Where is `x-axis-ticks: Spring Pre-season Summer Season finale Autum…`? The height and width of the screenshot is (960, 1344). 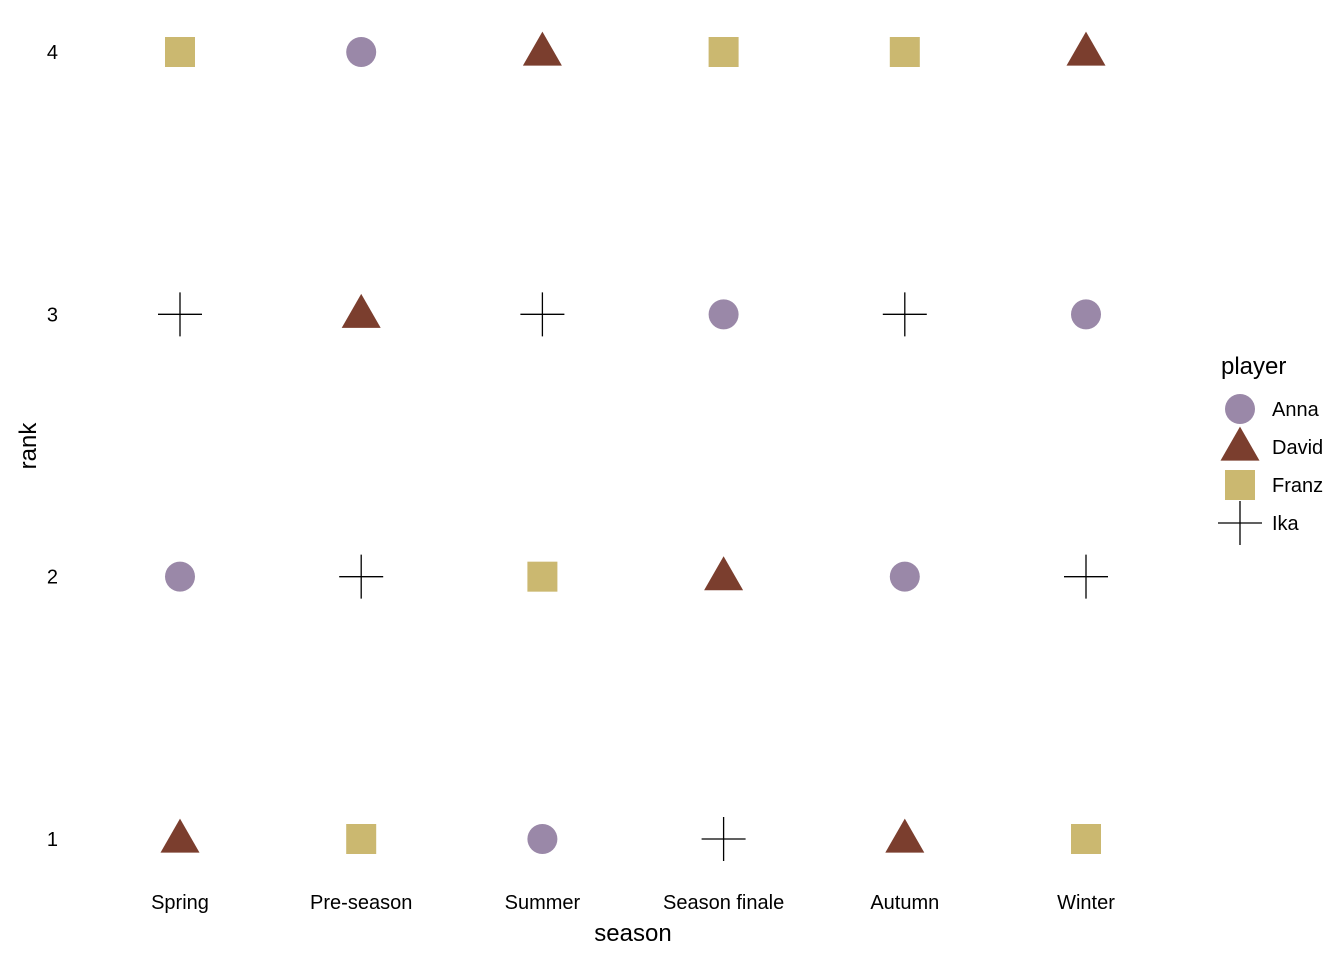 x-axis-ticks: Spring Pre-season Summer Season finale Autum… is located at coordinates (633, 903).